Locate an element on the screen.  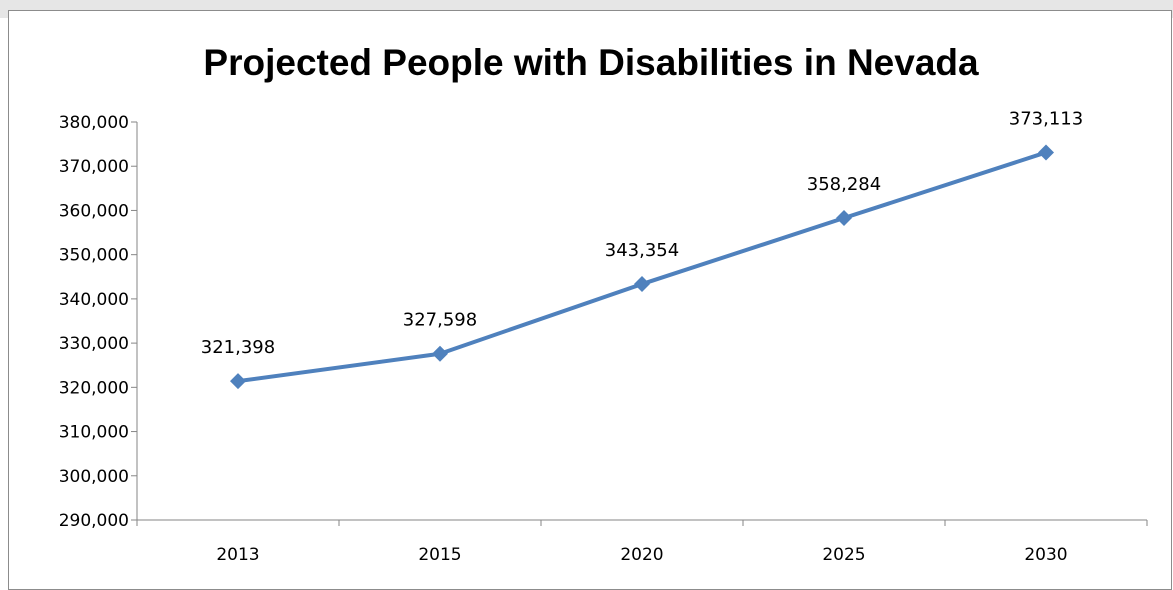
y-tick-label: 290,000 is located at coordinates (94, 521).